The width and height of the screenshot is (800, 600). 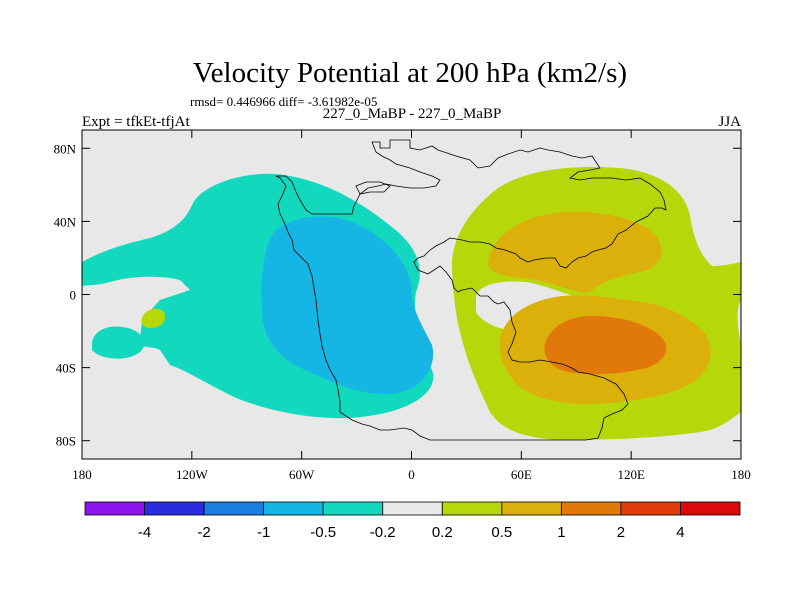 What do you see at coordinates (442, 532) in the screenshot?
I see `colorbar-label: 0.2` at bounding box center [442, 532].